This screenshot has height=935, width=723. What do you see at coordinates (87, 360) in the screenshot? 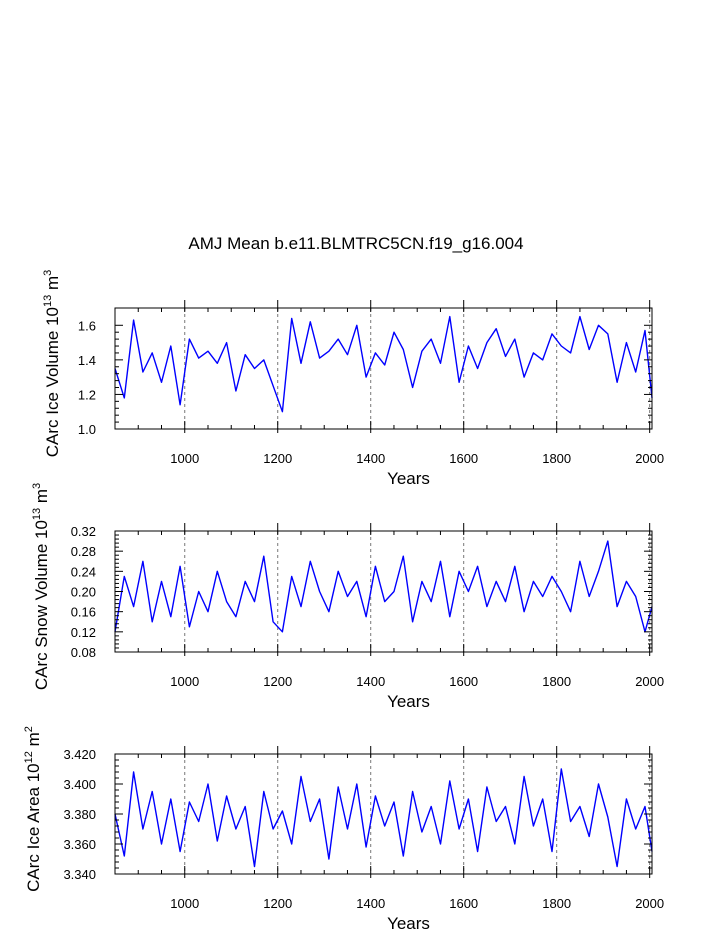
I see `y-tick-label: 1.4` at bounding box center [87, 360].